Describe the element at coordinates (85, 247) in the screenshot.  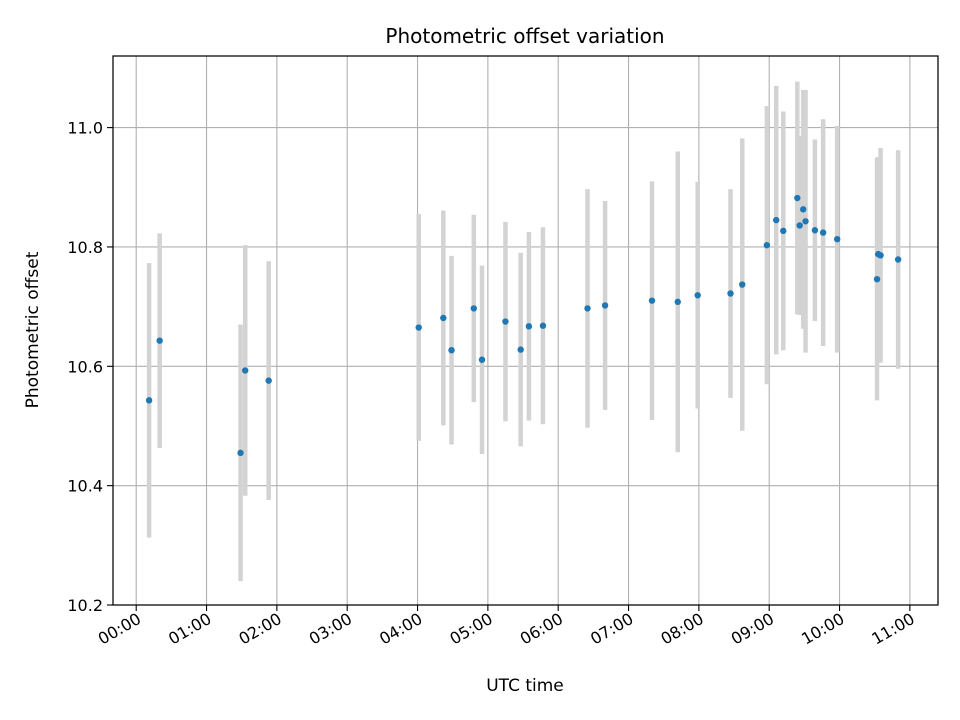
I see `y-tick-label: 10.8` at that location.